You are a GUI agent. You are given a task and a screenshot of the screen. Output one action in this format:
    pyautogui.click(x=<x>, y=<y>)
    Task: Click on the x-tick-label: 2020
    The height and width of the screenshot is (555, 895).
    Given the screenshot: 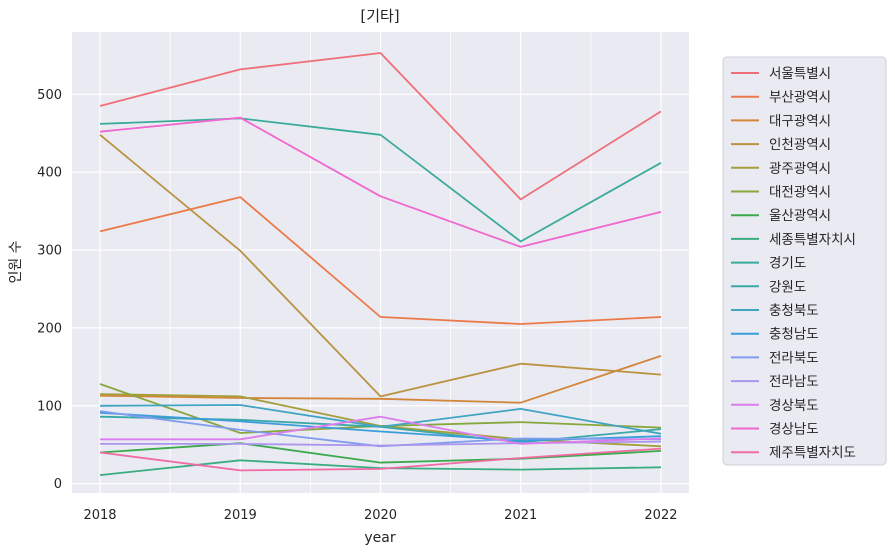 What is the action you would take?
    pyautogui.click(x=380, y=515)
    